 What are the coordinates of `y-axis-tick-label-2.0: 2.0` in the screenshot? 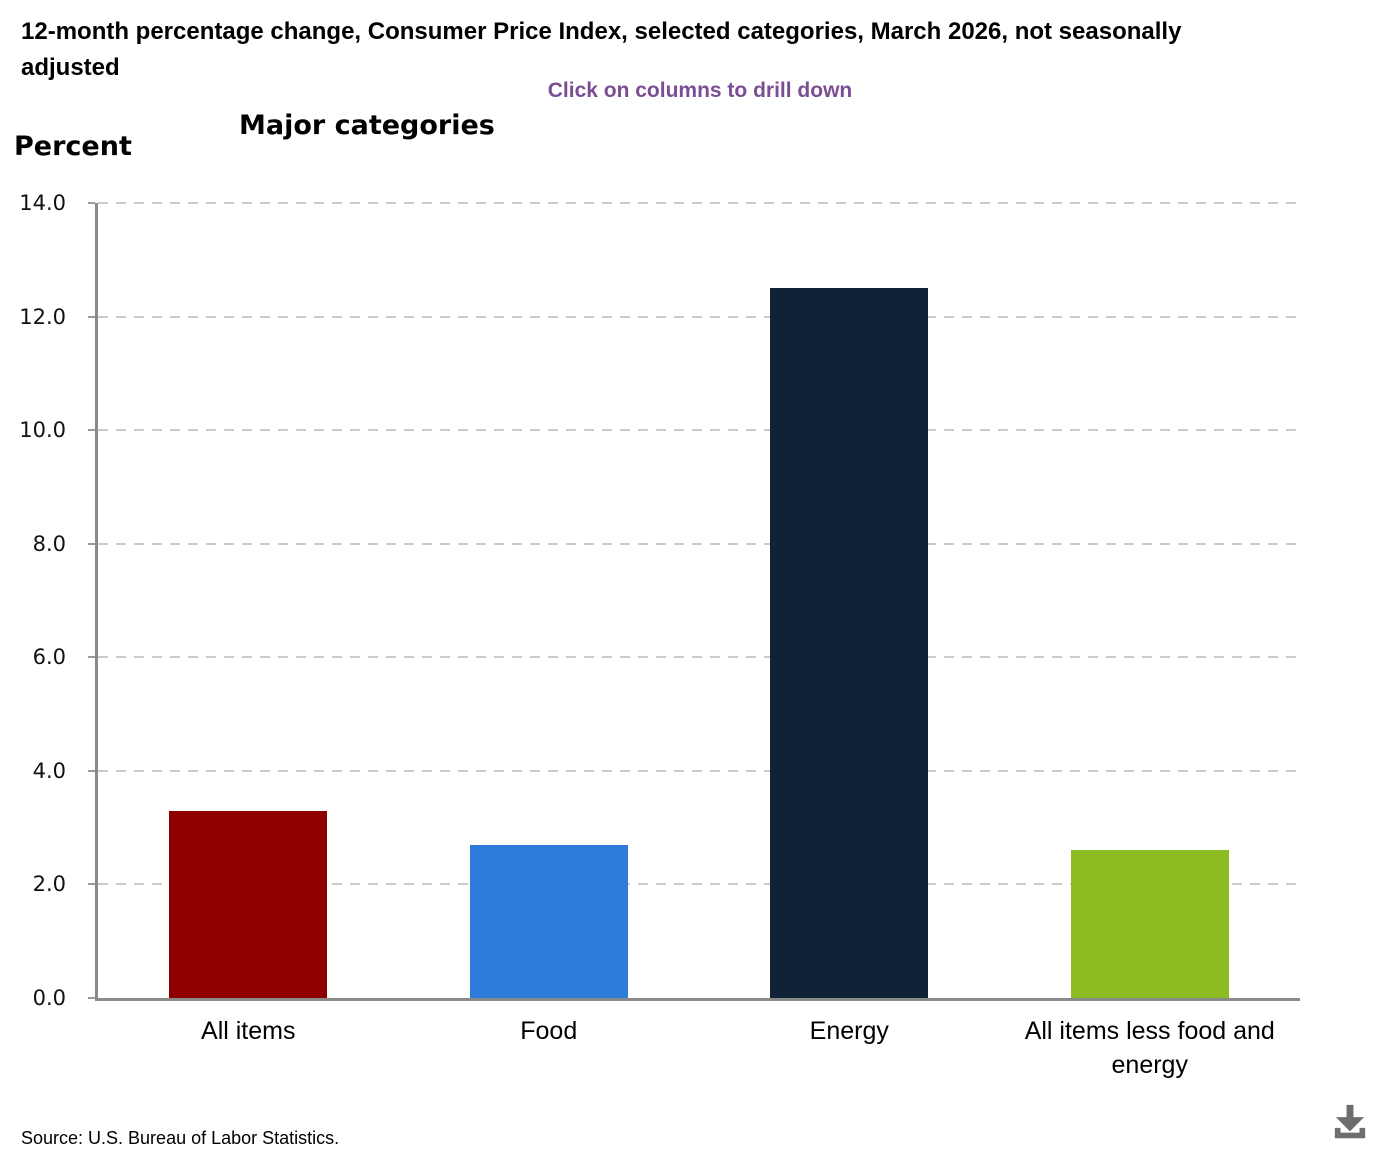 It's located at (49, 884).